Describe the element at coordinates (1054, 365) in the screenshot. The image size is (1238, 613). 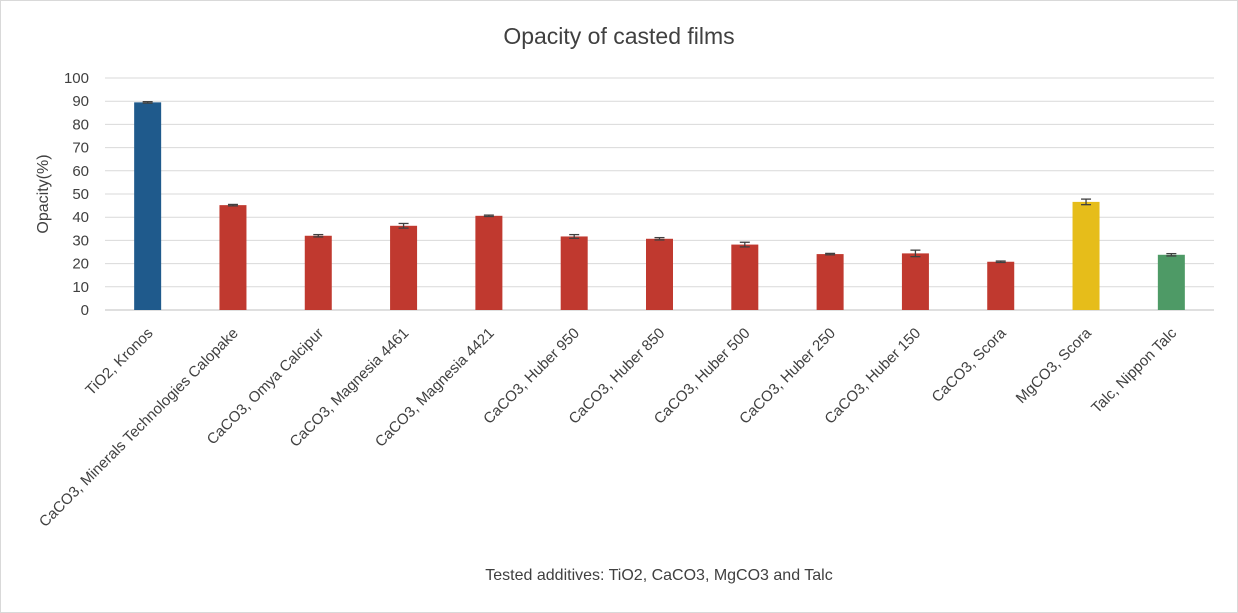
I see `x-tick-label: MgCO3, Scora` at that location.